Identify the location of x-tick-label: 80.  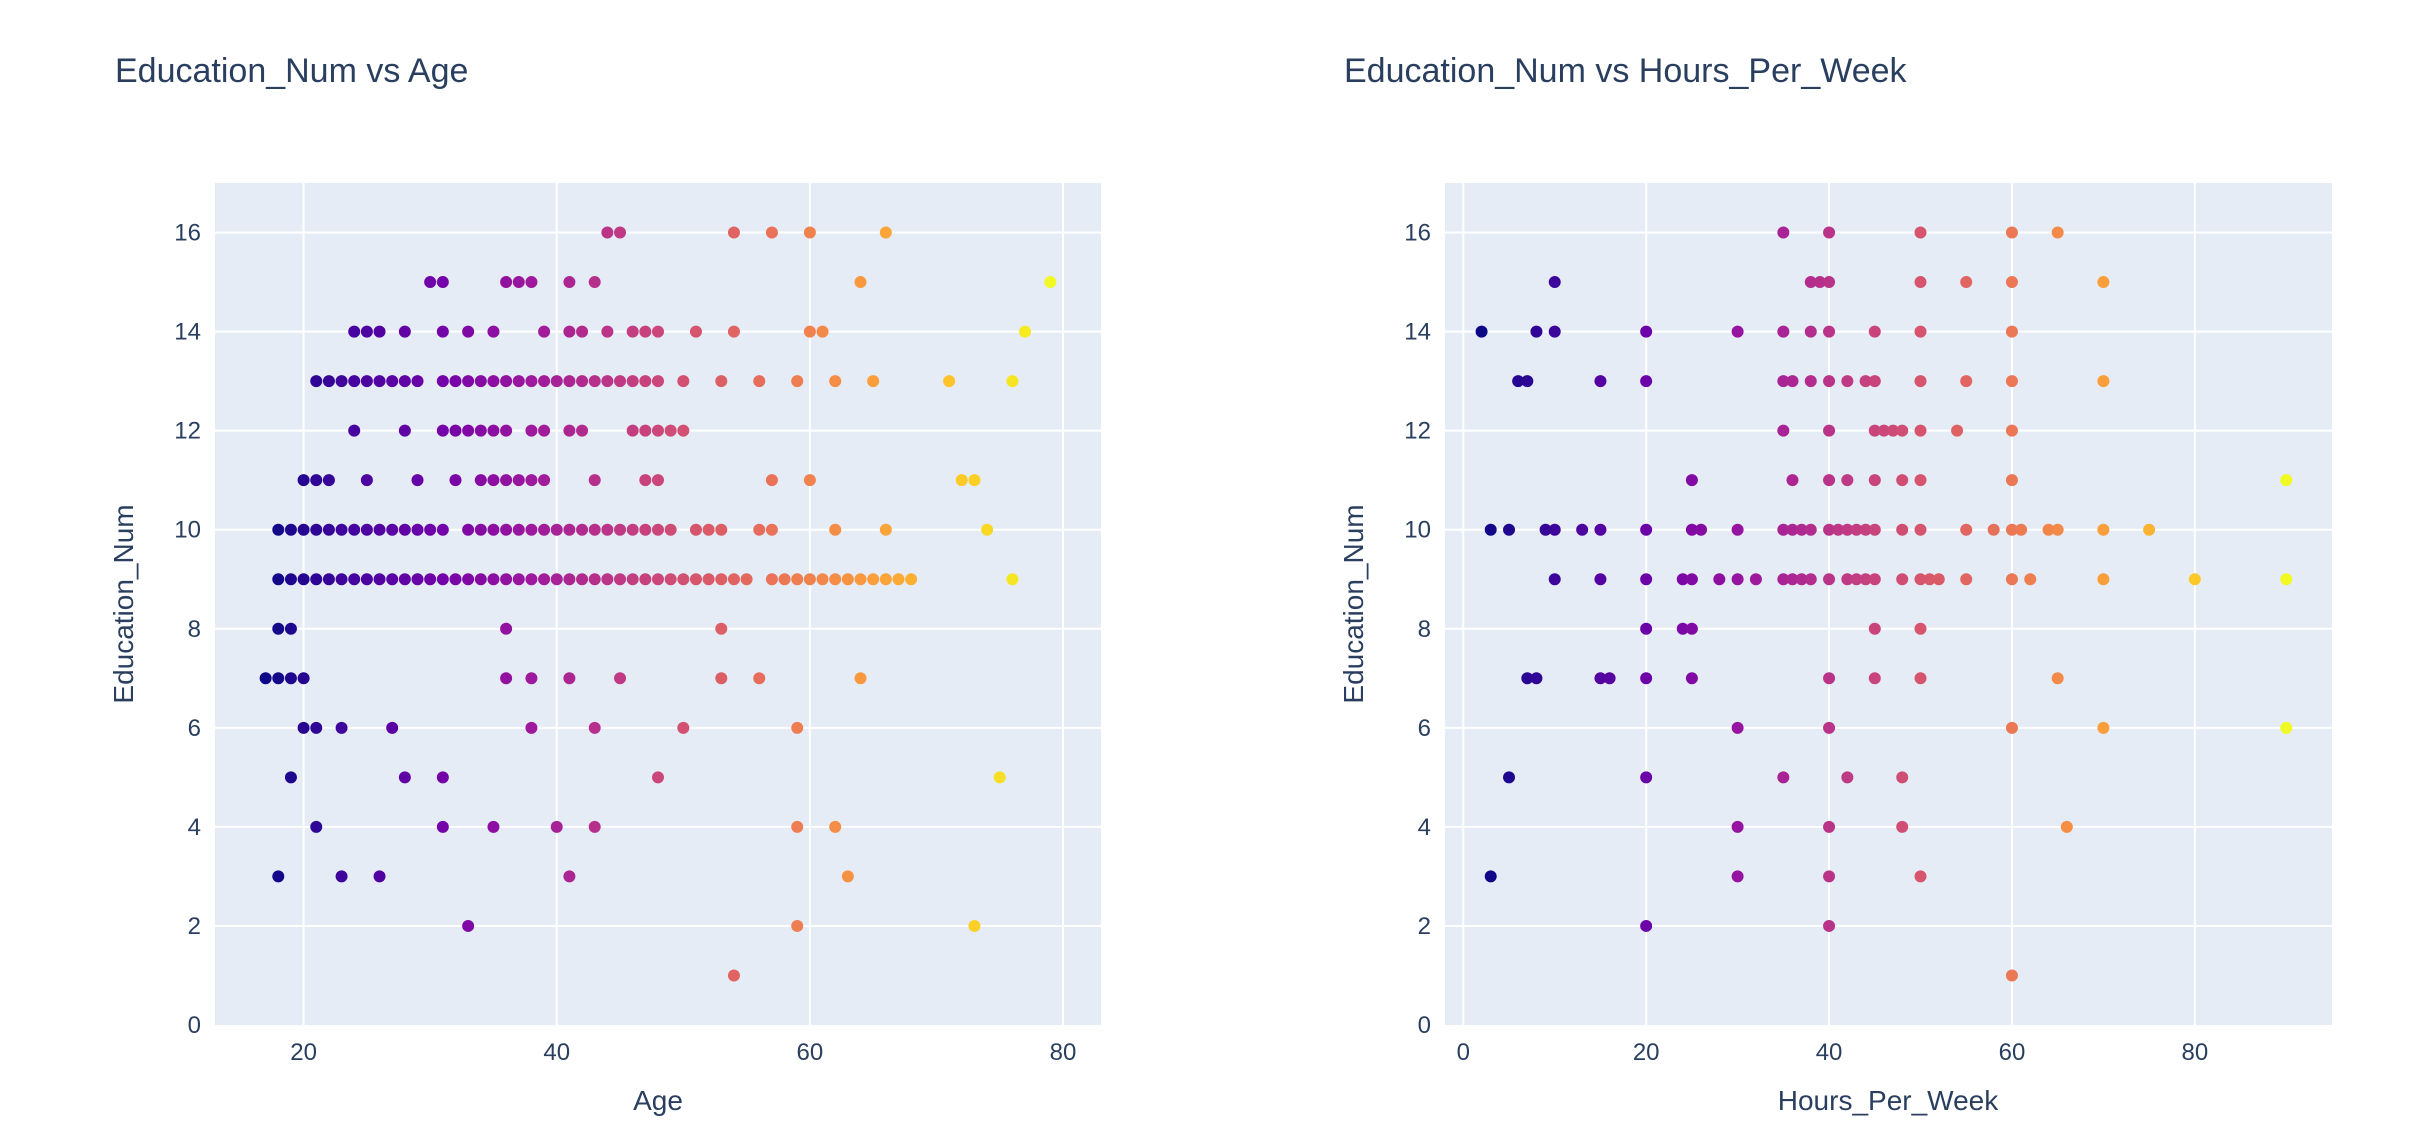
(1063, 1052).